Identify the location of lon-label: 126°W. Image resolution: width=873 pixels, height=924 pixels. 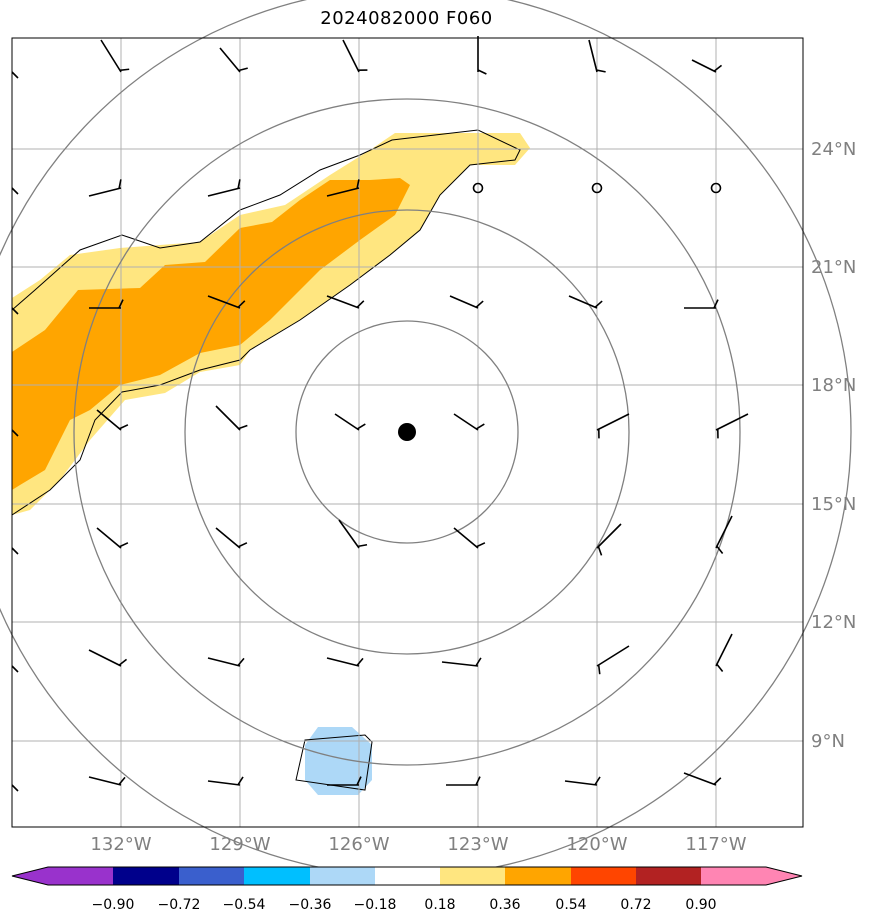
(358, 844).